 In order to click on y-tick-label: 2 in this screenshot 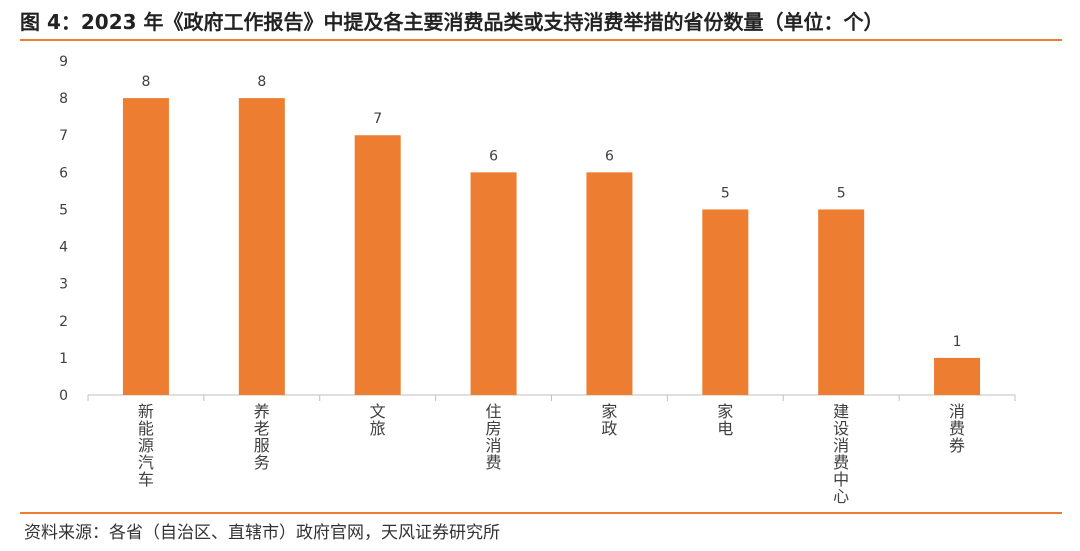, I will do `click(63, 322)`.